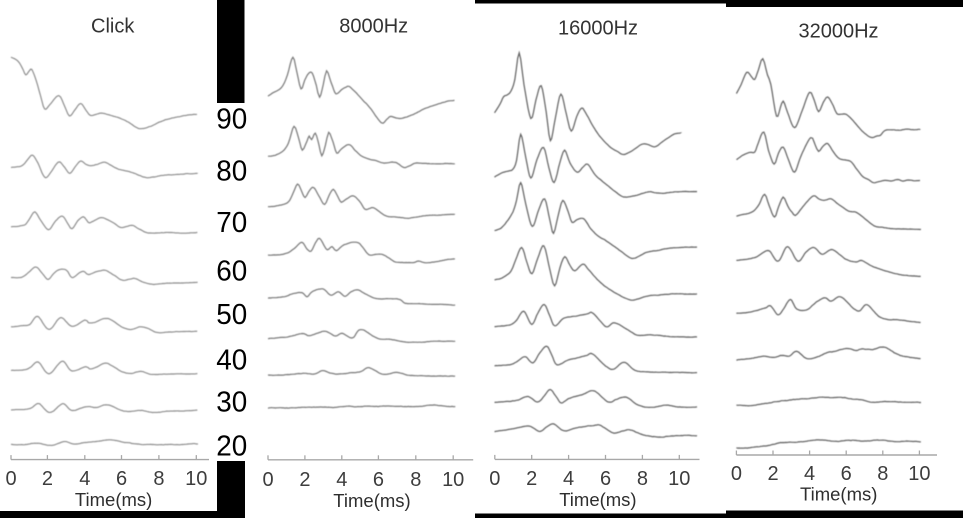 This screenshot has width=963, height=518. What do you see at coordinates (231, 315) in the screenshot?
I see `svg-text: 50` at bounding box center [231, 315].